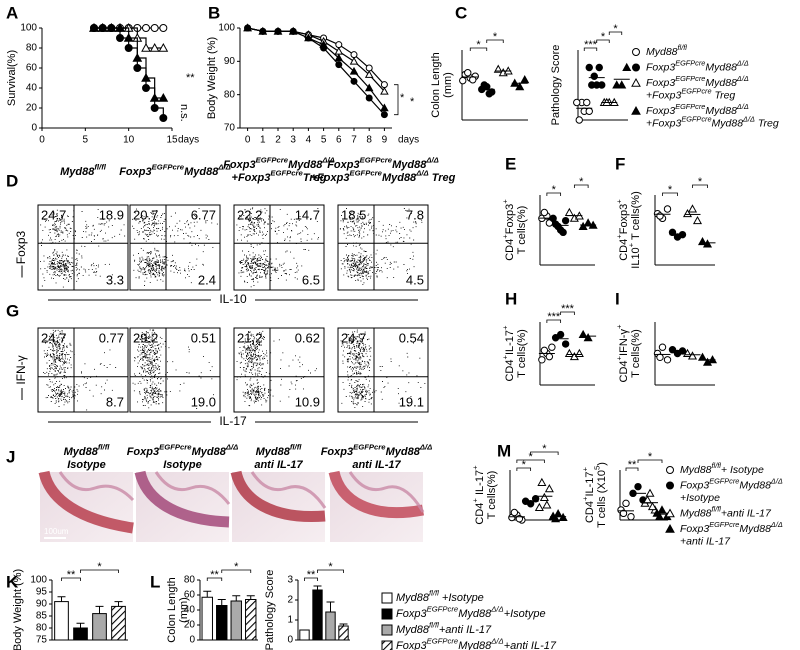 Image resolution: width=800 pixels, height=650 pixels. Describe the element at coordinates (12, 78) in the screenshot. I see `y-axis-title: Survival(%)` at that location.